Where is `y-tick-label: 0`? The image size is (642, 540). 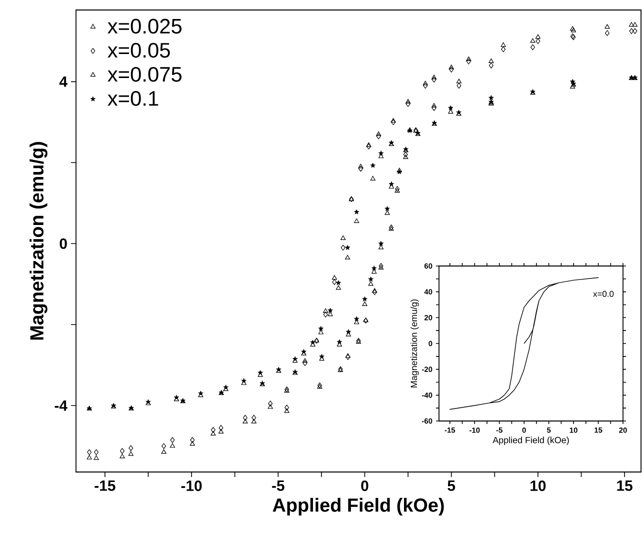
y-tick-label: 0 is located at coordinates (63, 243).